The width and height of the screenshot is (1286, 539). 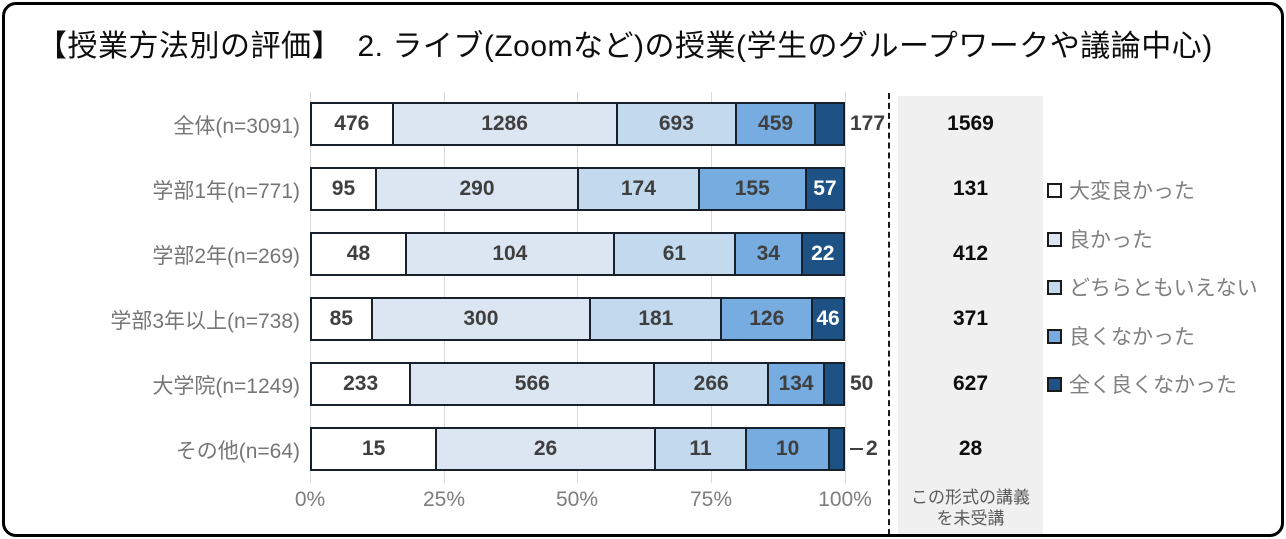 What do you see at coordinates (1132, 191) in the screenshot?
I see `legend-label: 大変良かった` at bounding box center [1132, 191].